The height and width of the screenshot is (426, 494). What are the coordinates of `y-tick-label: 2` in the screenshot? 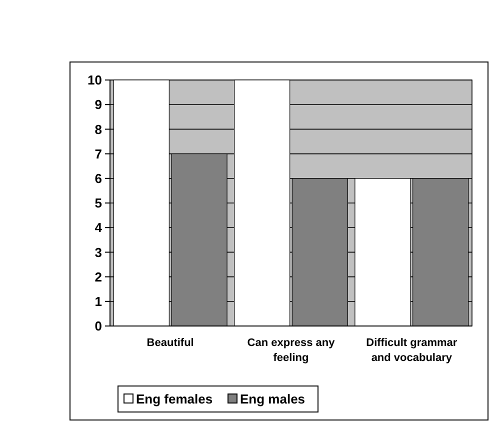 It's located at (98, 276).